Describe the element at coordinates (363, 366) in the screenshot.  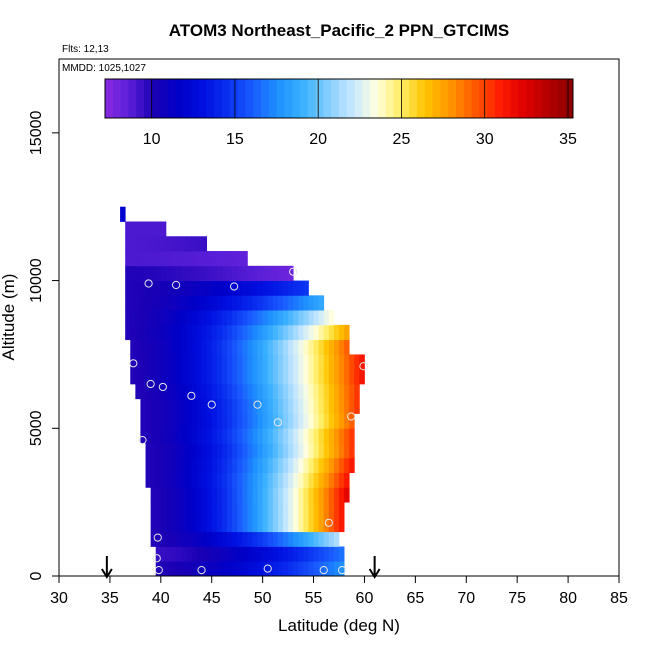
I see `sample-point` at that location.